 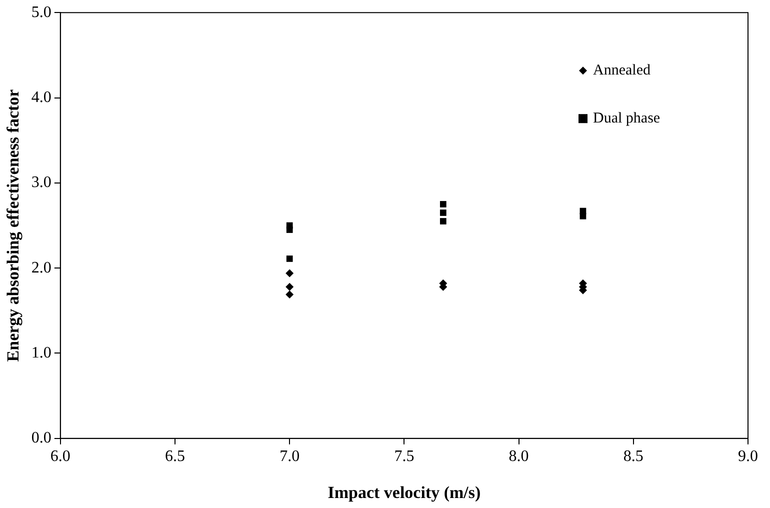 What do you see at coordinates (175, 457) in the screenshot?
I see `x-tick-label: 6.5` at bounding box center [175, 457].